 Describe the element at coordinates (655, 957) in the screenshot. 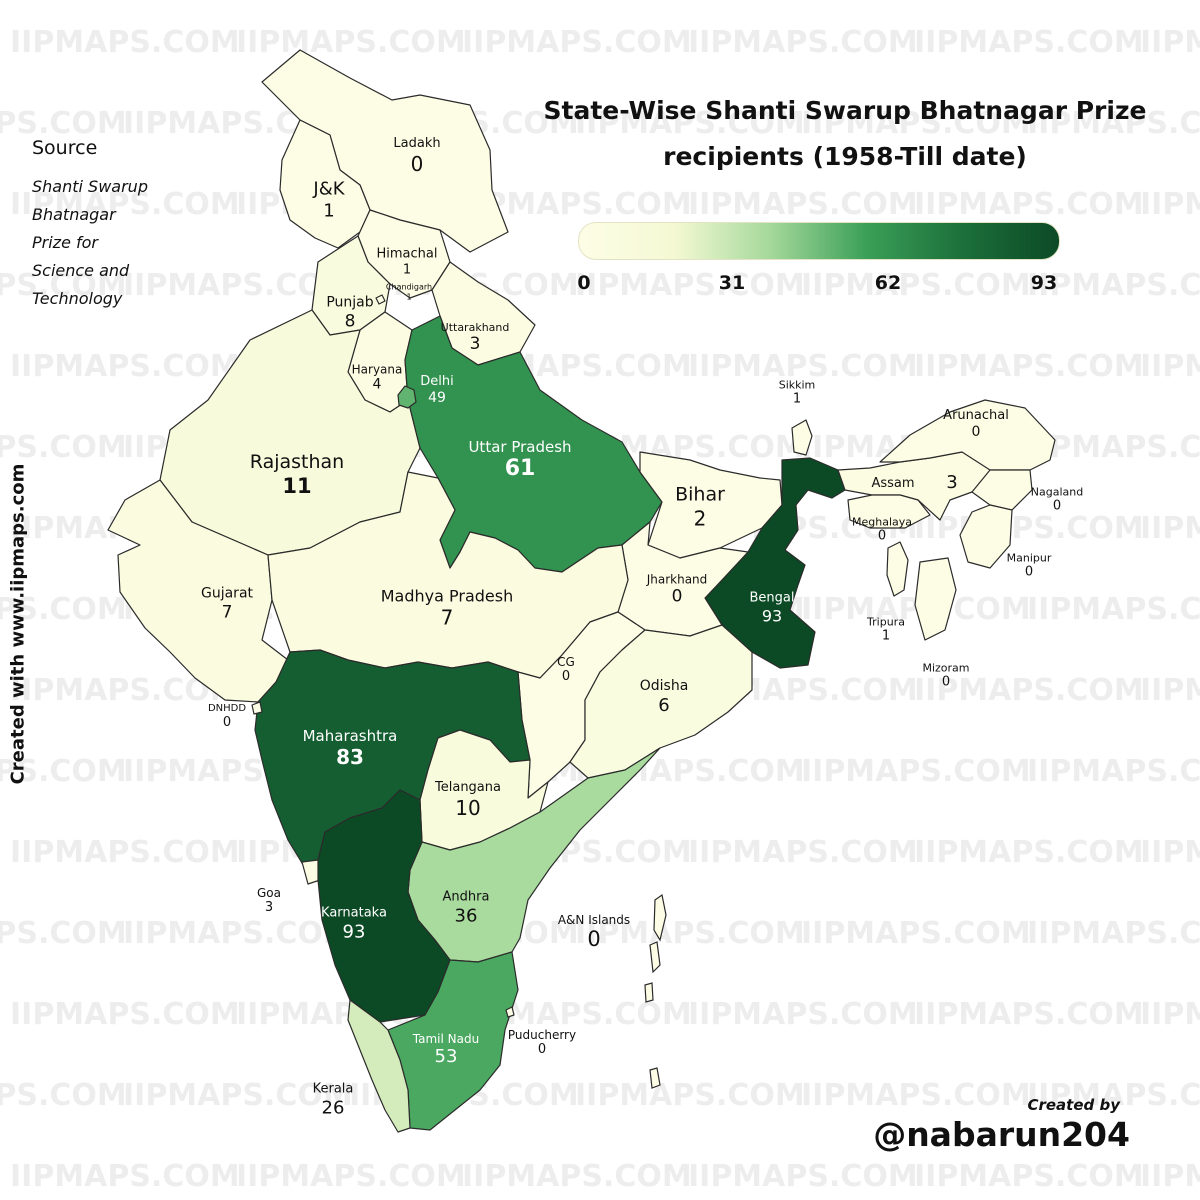

I see `an-island-middle` at that location.